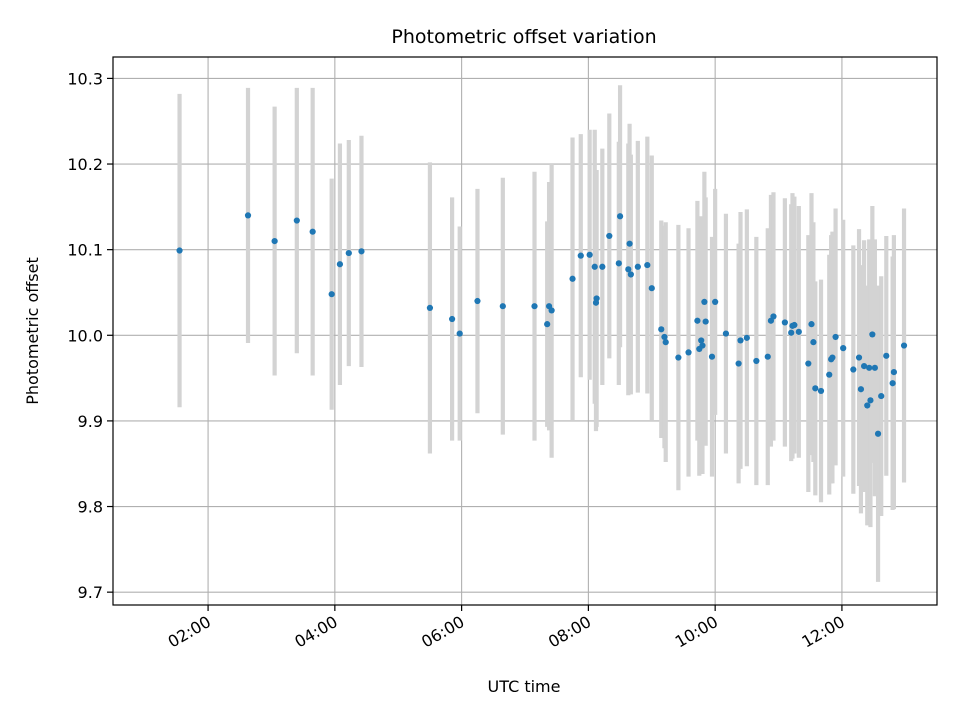  What do you see at coordinates (85, 335) in the screenshot?
I see `y-tick-label: 10.0` at bounding box center [85, 335].